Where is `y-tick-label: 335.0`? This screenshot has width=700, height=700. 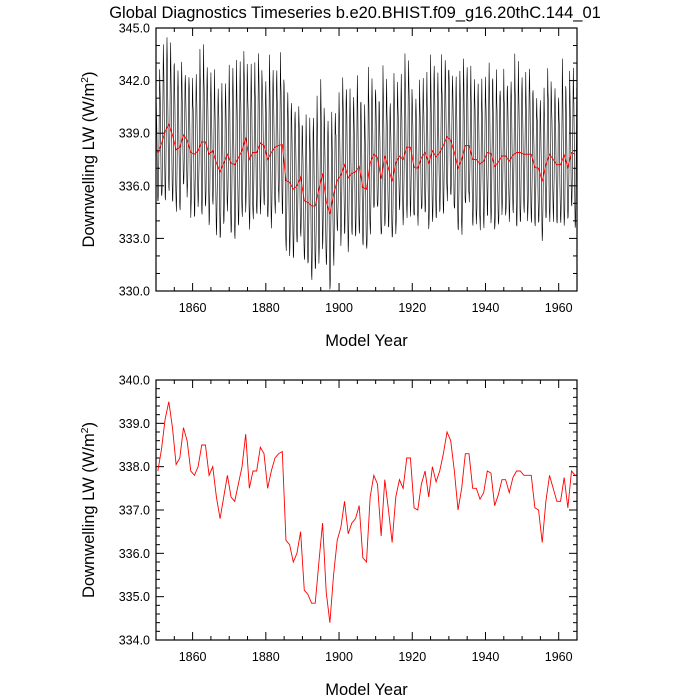 y-tick-label: 335.0 is located at coordinates (134, 597).